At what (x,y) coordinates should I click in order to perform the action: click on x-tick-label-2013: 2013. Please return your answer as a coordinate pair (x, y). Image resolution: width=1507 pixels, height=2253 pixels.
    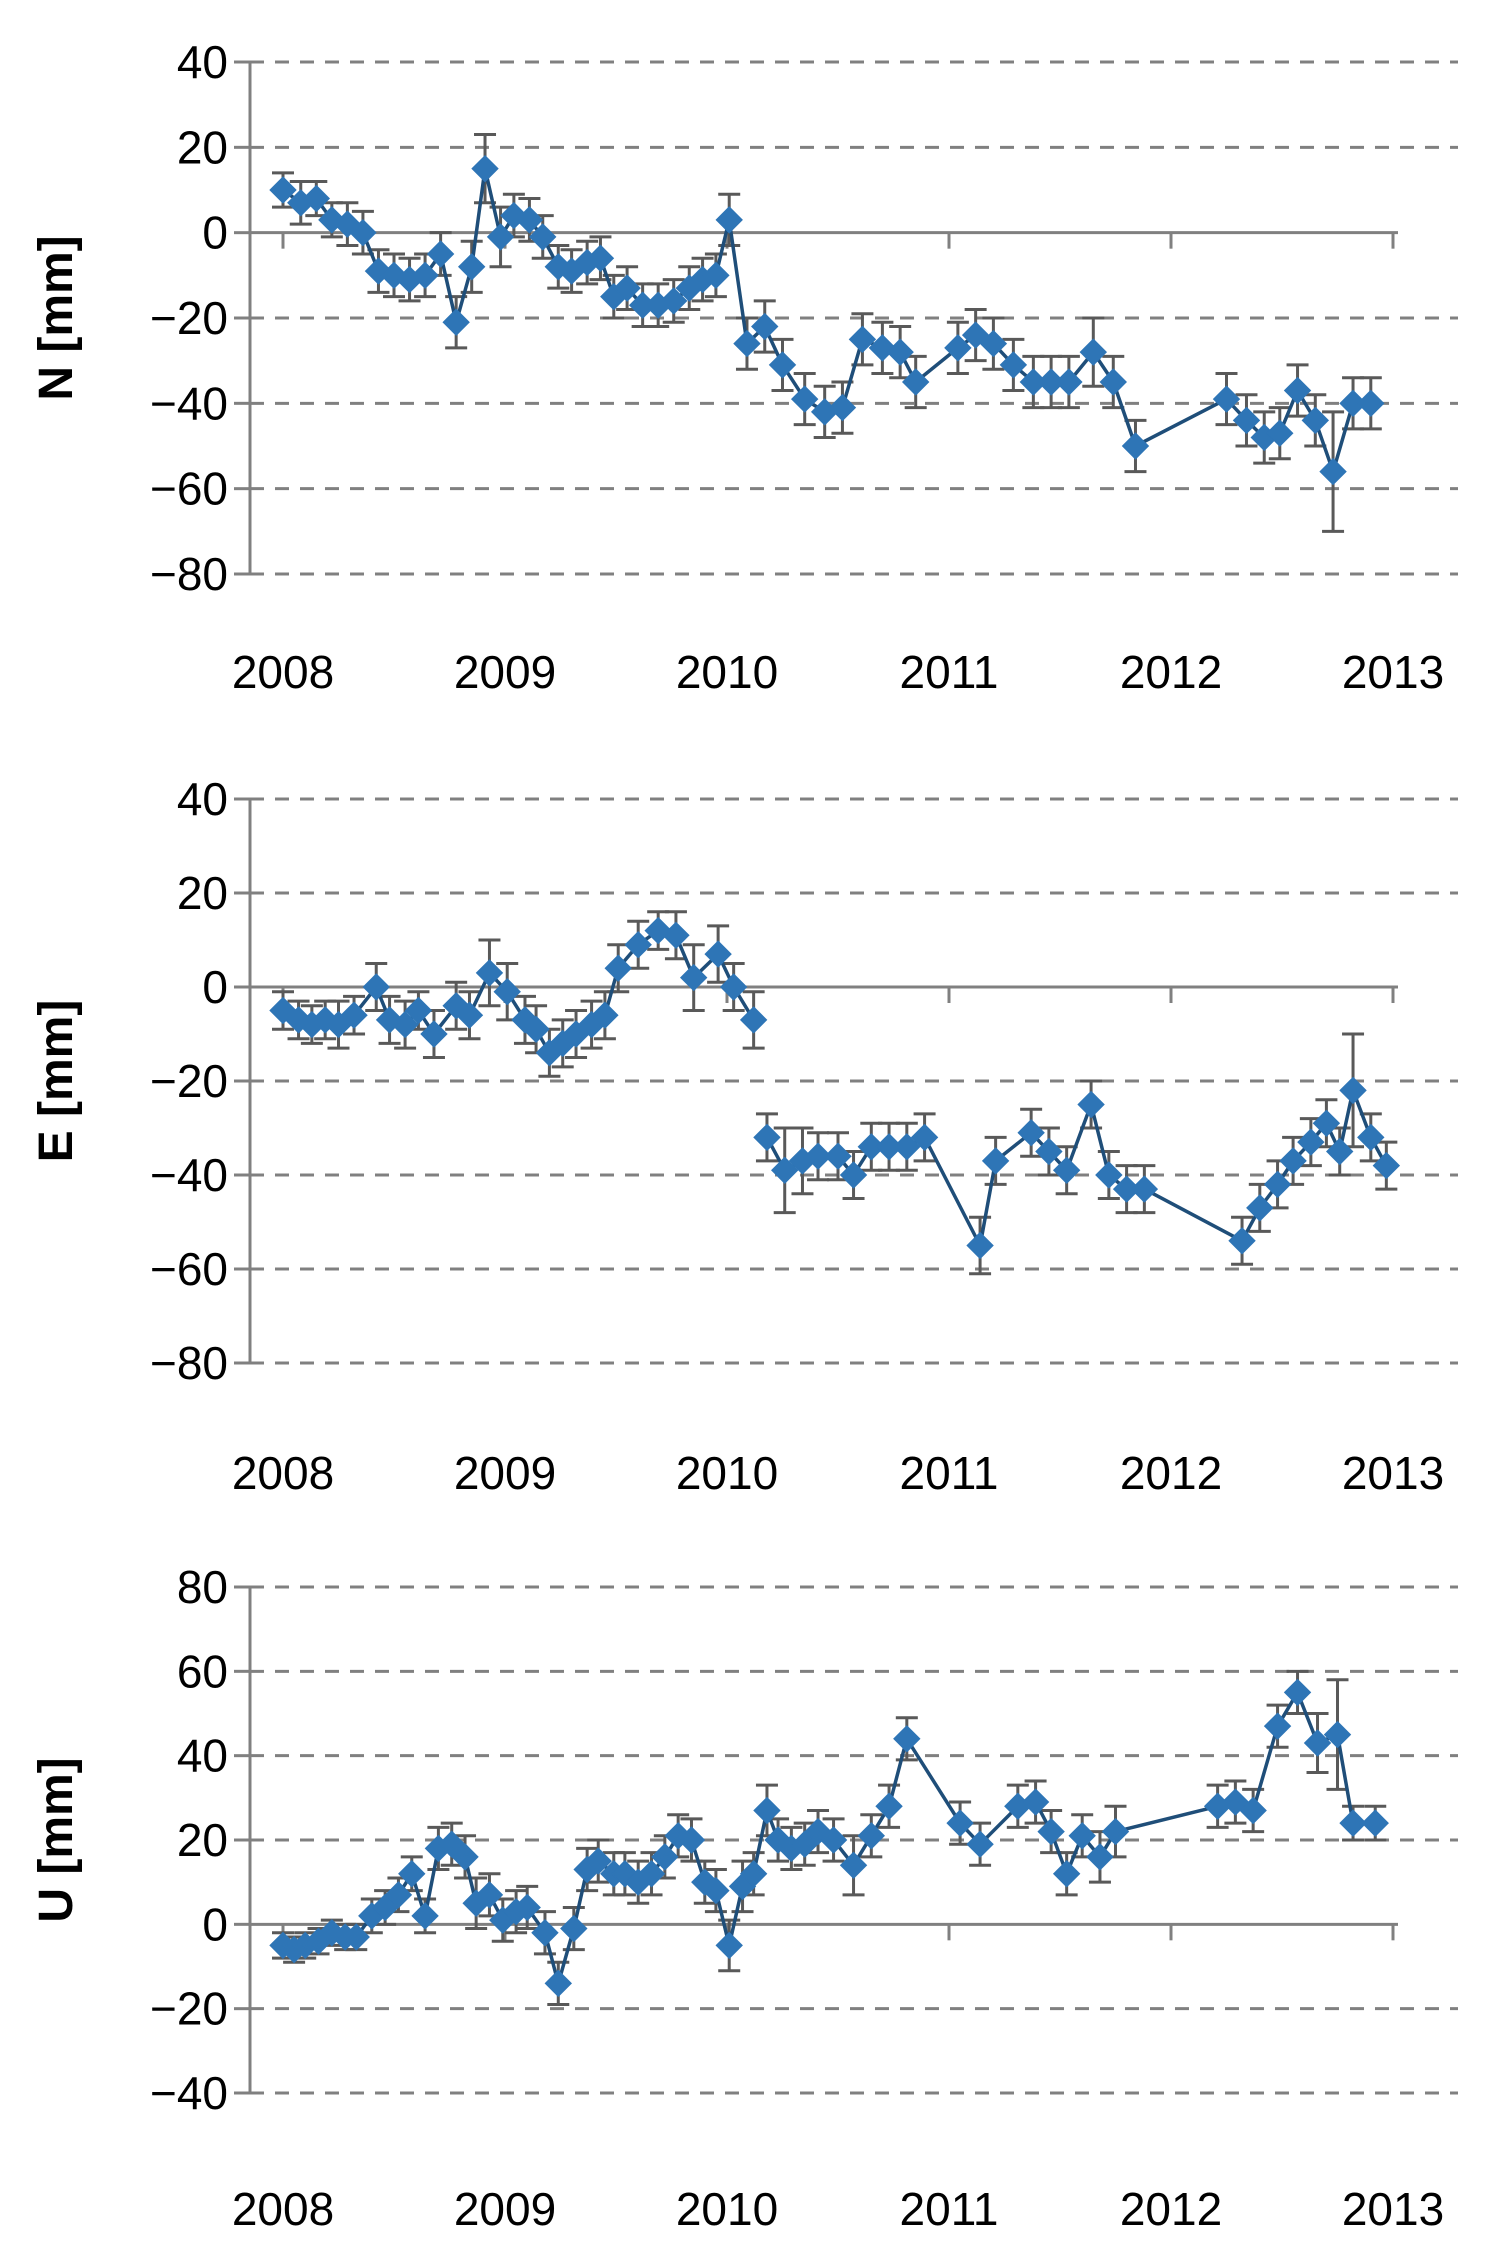
    Looking at the image, I should click on (1393, 672).